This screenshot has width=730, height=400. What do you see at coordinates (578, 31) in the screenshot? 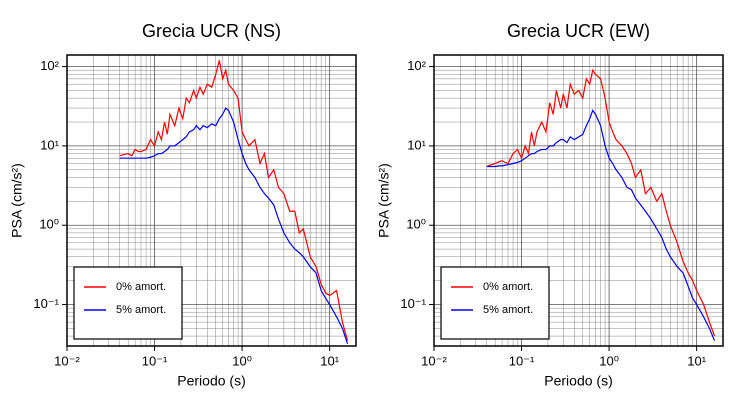
I see `chart-title: Grecia UCR (EW)` at bounding box center [578, 31].